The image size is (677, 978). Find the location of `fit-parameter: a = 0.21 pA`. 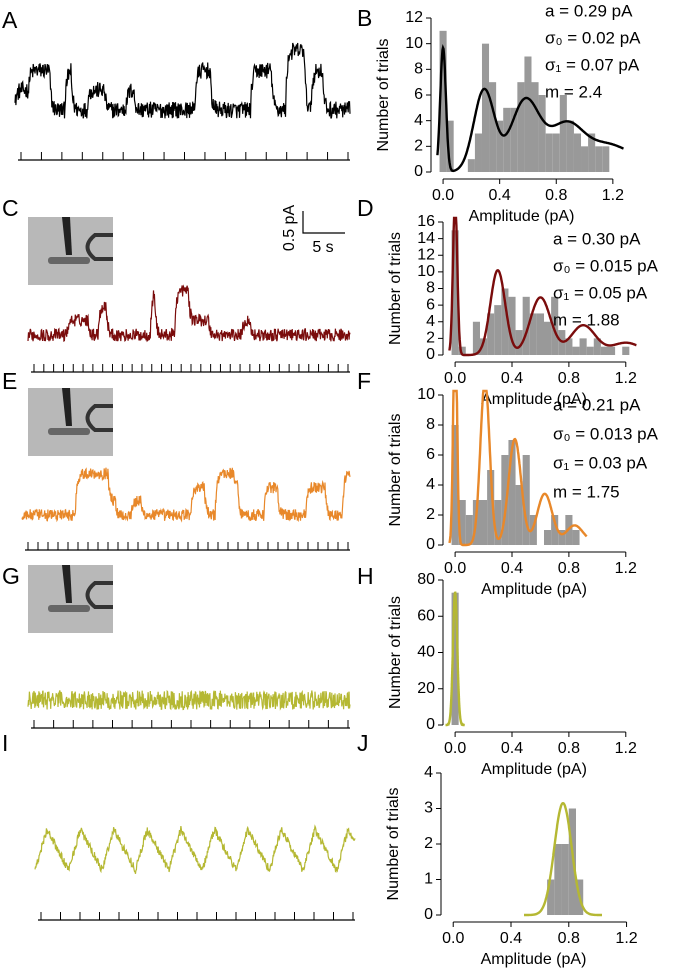

fit-parameter: a = 0.21 pA is located at coordinates (597, 404).